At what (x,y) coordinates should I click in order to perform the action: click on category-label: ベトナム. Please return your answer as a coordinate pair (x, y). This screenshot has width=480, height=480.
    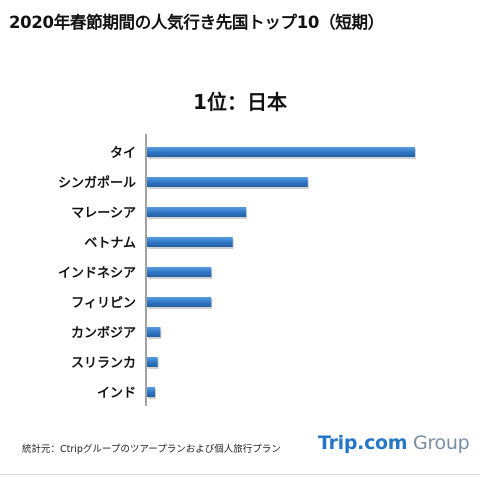
    Looking at the image, I should click on (110, 243).